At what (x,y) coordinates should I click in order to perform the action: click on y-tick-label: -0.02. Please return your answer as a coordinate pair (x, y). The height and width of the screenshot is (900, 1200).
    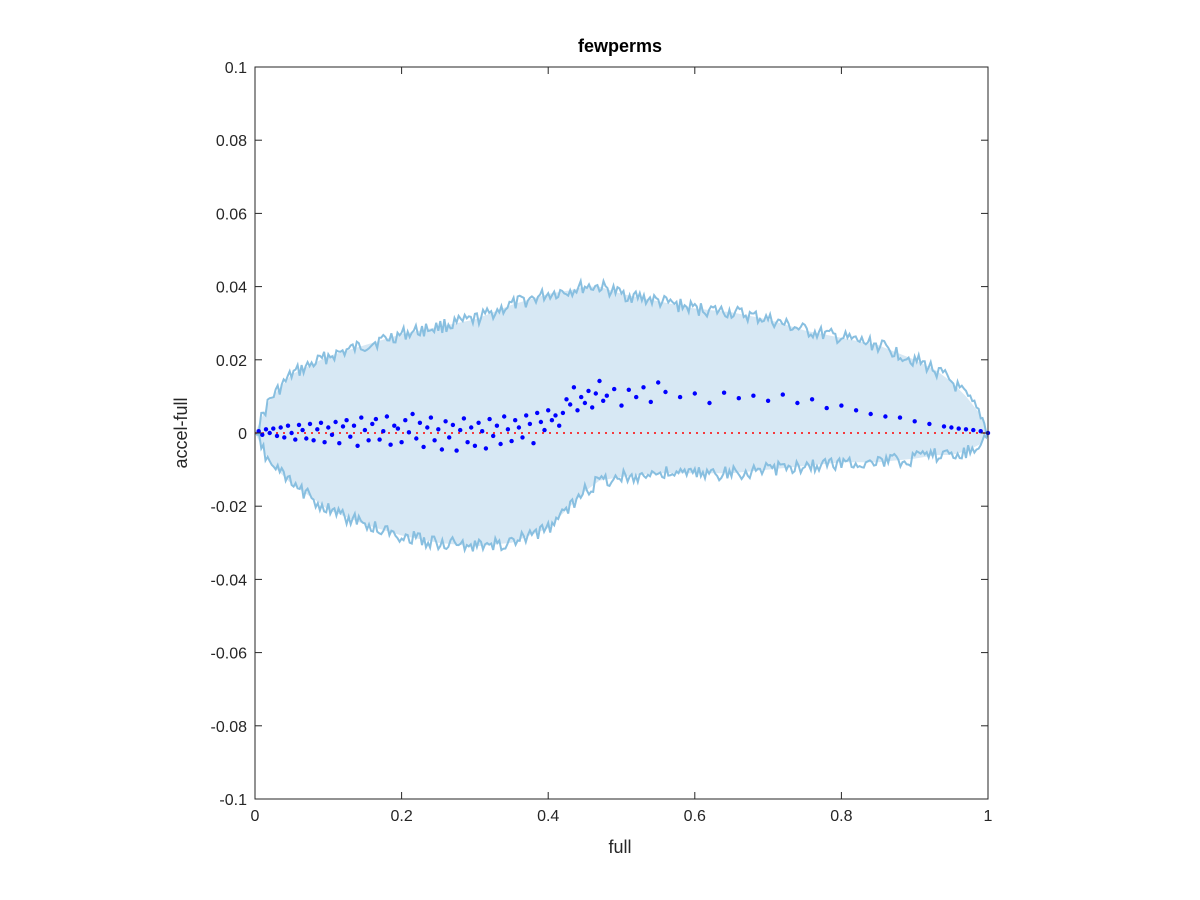
    Looking at the image, I should click on (229, 507).